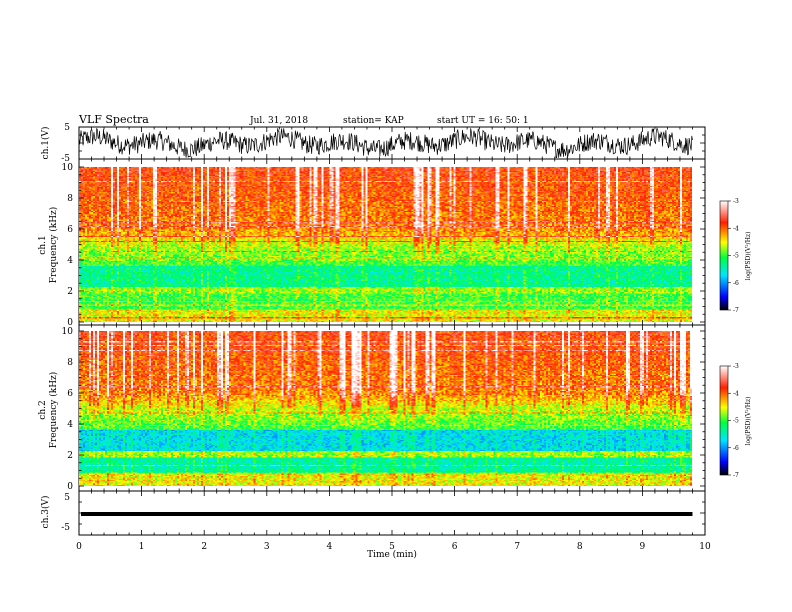 The height and width of the screenshot is (612, 792). Describe the element at coordinates (113, 119) in the screenshot. I see `figure-title: VLF Spectra` at that location.